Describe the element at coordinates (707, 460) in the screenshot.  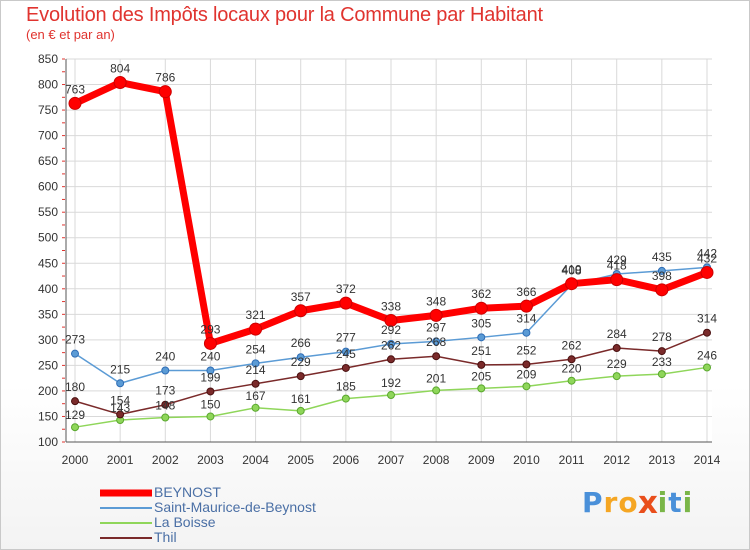
I see `x-tick-label: 2014` at that location.